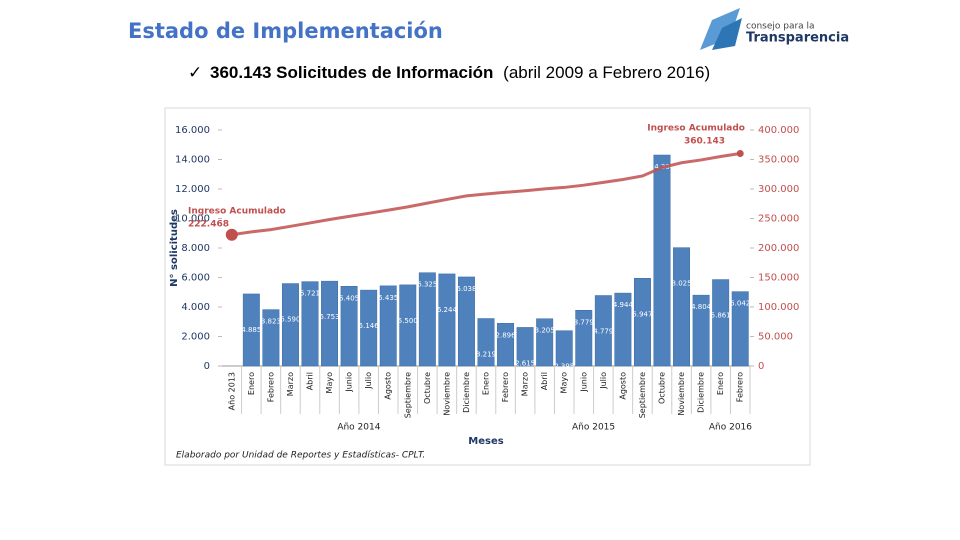  Describe the element at coordinates (583, 382) in the screenshot. I see `x-tick-label: Junio` at that location.